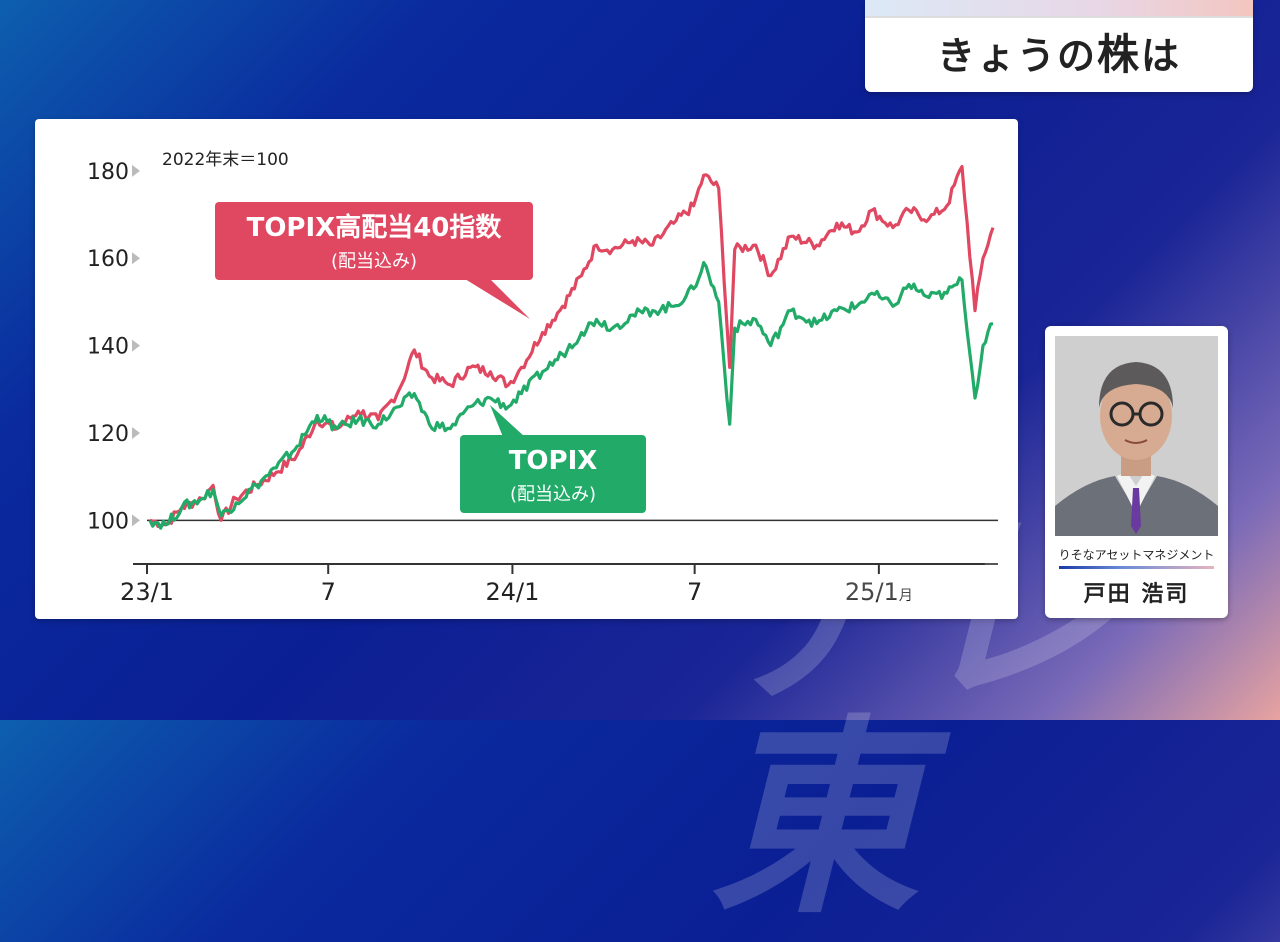 Image resolution: width=1280 pixels, height=942 pixels. What do you see at coordinates (1059, 9) in the screenshot?
I see `title-stripe` at bounding box center [1059, 9].